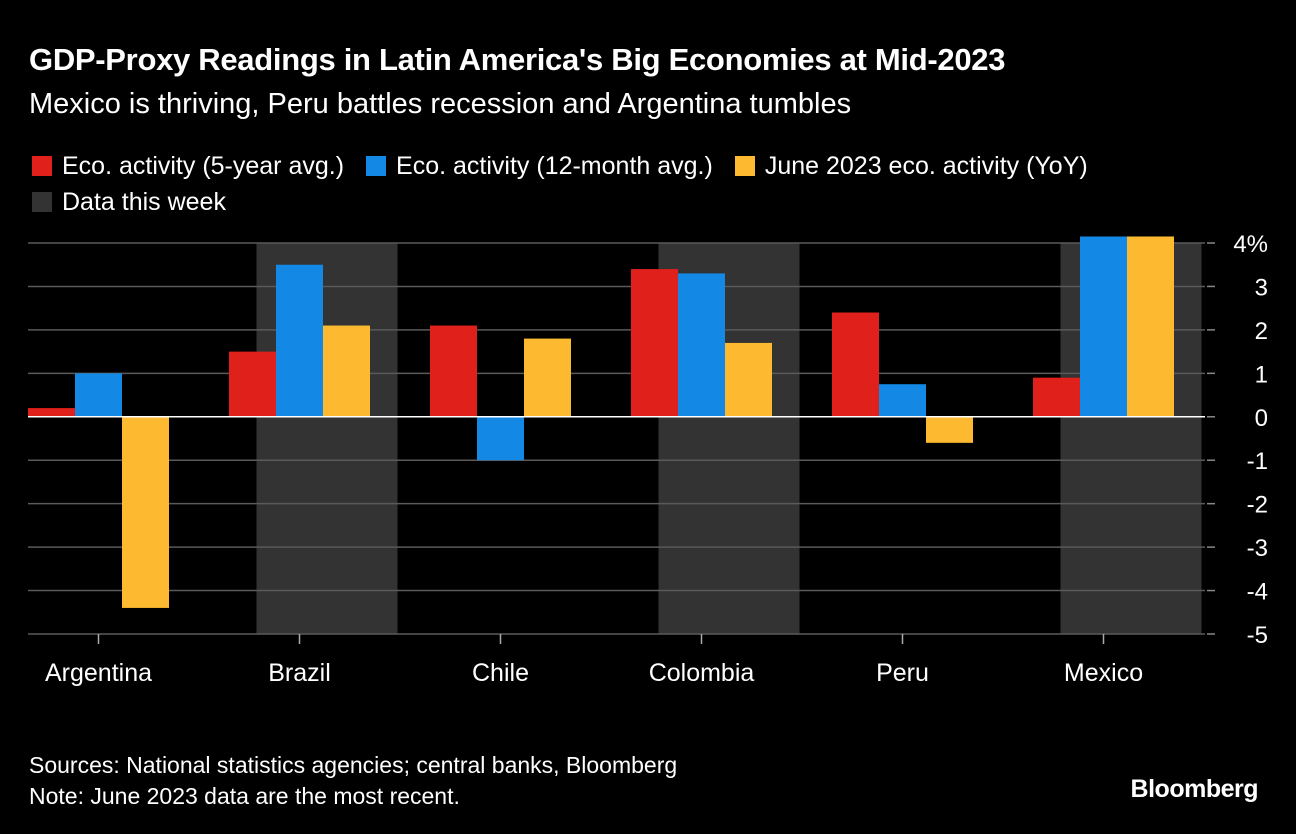 The height and width of the screenshot is (834, 1296). I want to click on bar-peru-s2, so click(949, 429).